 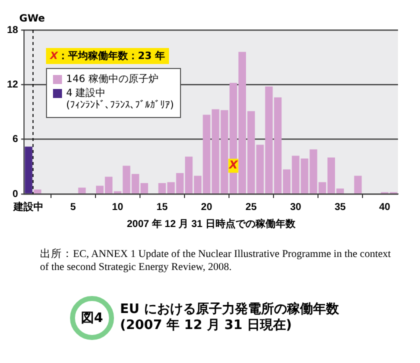 I want to click on legend-label: 4 建設中 (ﾌｨﾝﾗﾝﾄﾞ､ﾌﾗﾝｽ､ﾌﾞﾙｶﾞﾘｱ), so click(x=120, y=100).